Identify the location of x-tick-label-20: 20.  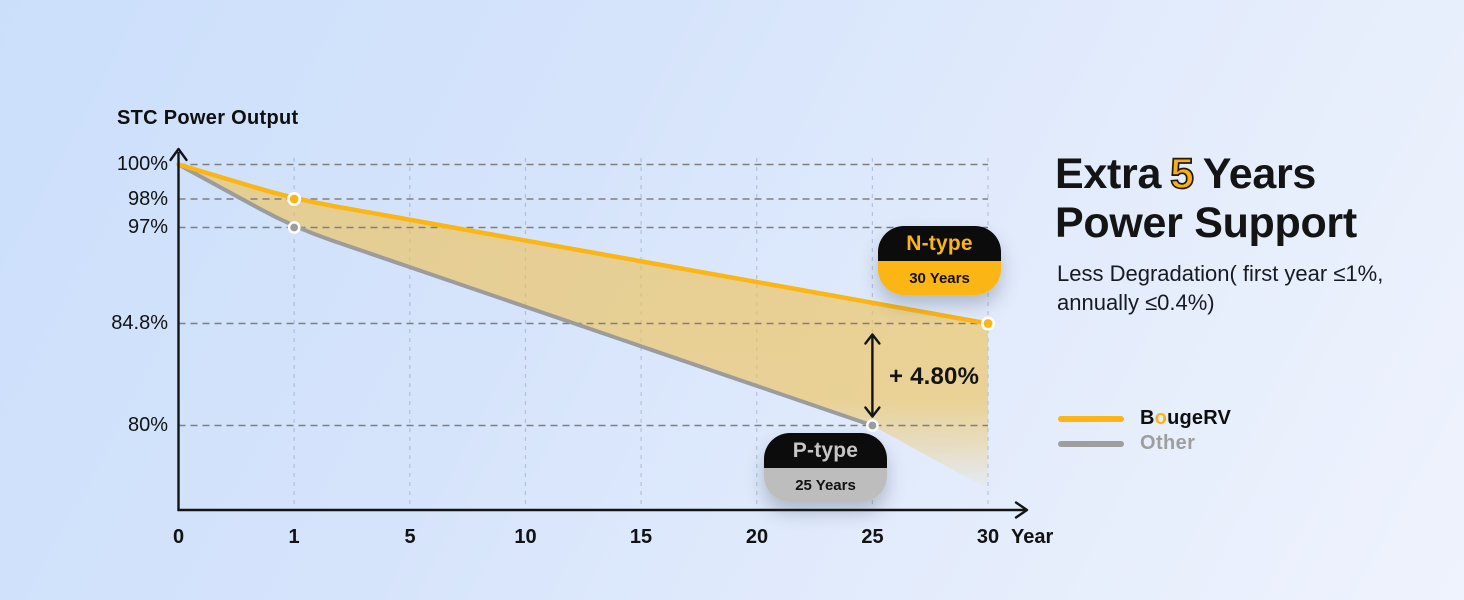
(757, 537).